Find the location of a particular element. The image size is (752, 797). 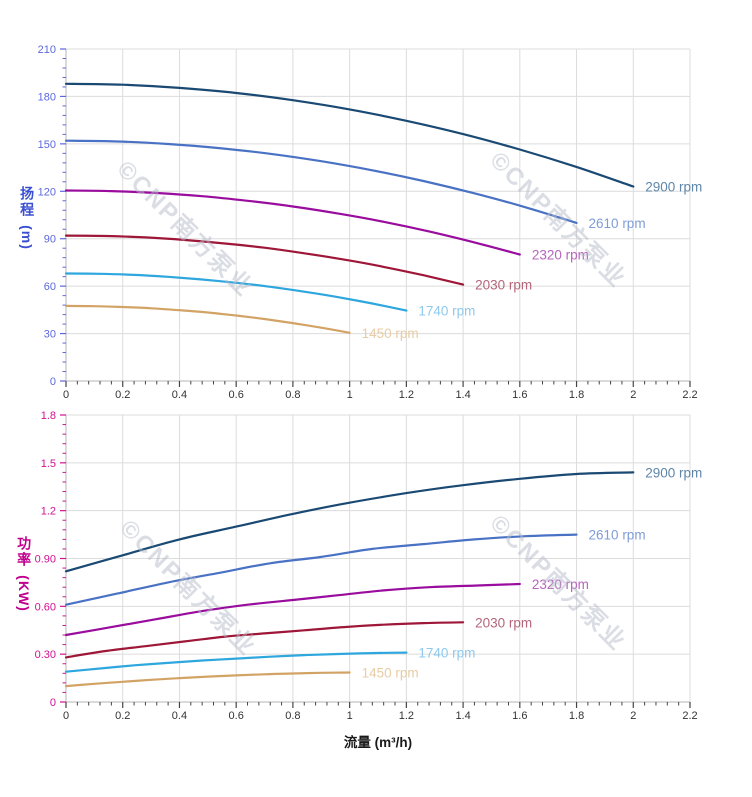

head-axis-unit: (m) is located at coordinates (27, 237).